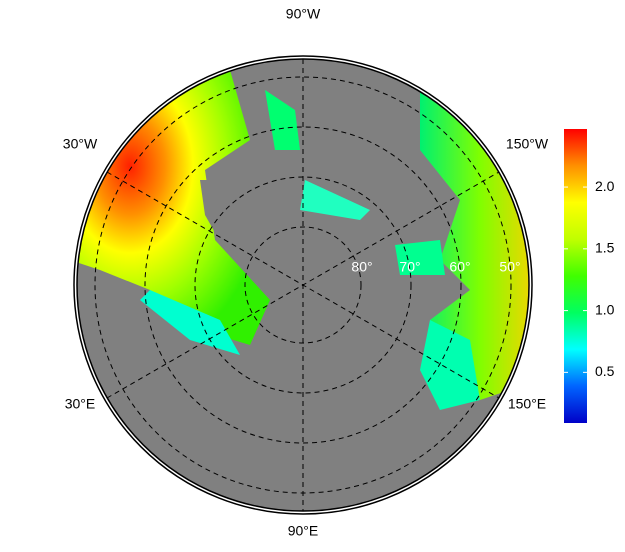  Describe the element at coordinates (527, 144) in the screenshot. I see `meridian-label: 150°W` at that location.